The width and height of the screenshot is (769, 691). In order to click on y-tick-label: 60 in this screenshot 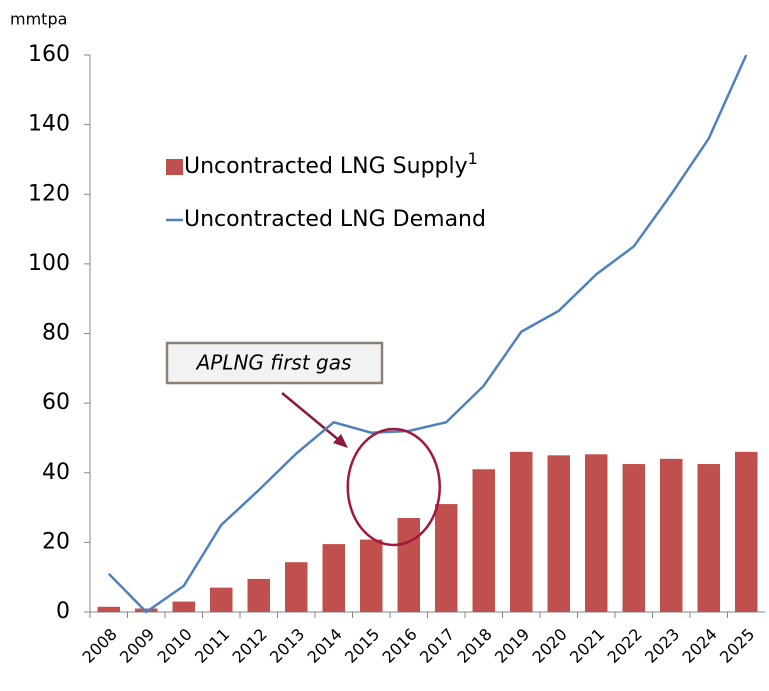, I will do `click(56, 402)`.